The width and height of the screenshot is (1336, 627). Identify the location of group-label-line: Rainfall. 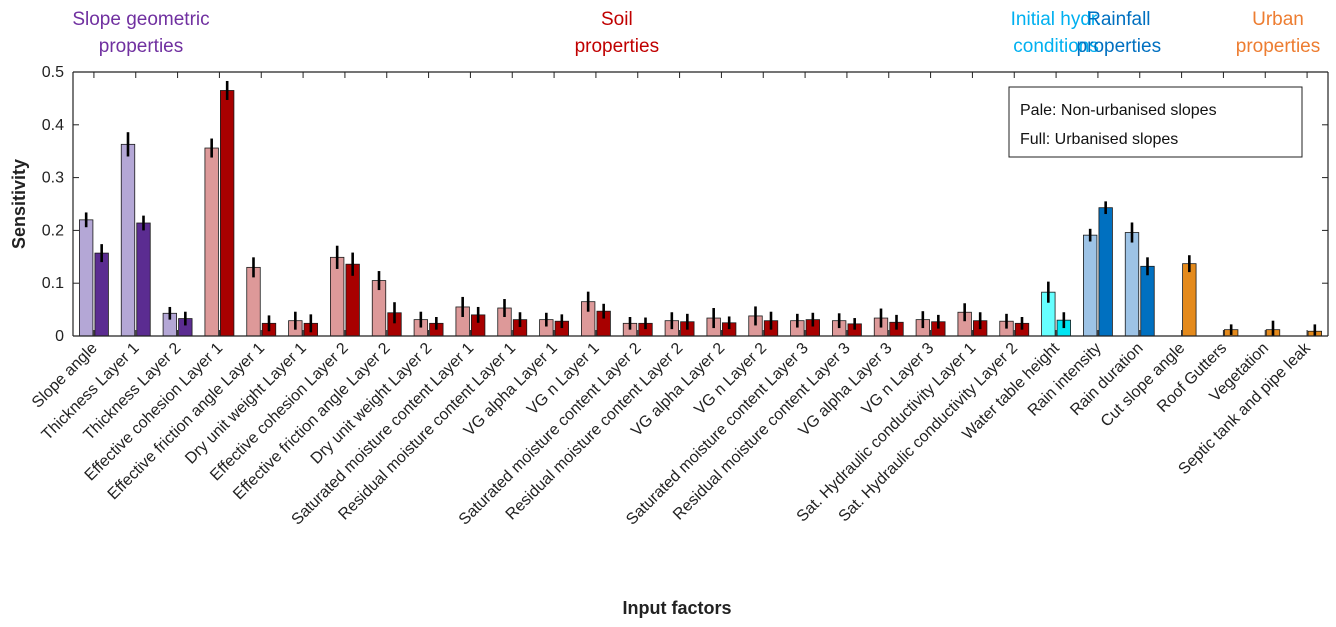
(1118, 19).